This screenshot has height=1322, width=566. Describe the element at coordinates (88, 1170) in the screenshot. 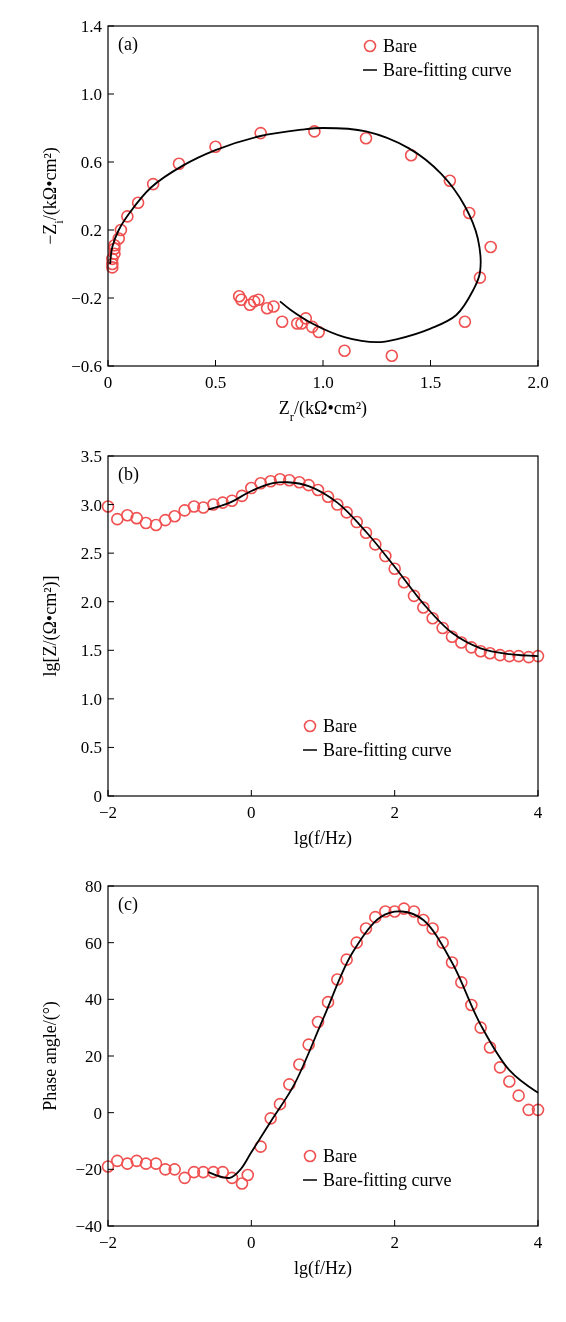

I see `y-tick-label: −20` at that location.